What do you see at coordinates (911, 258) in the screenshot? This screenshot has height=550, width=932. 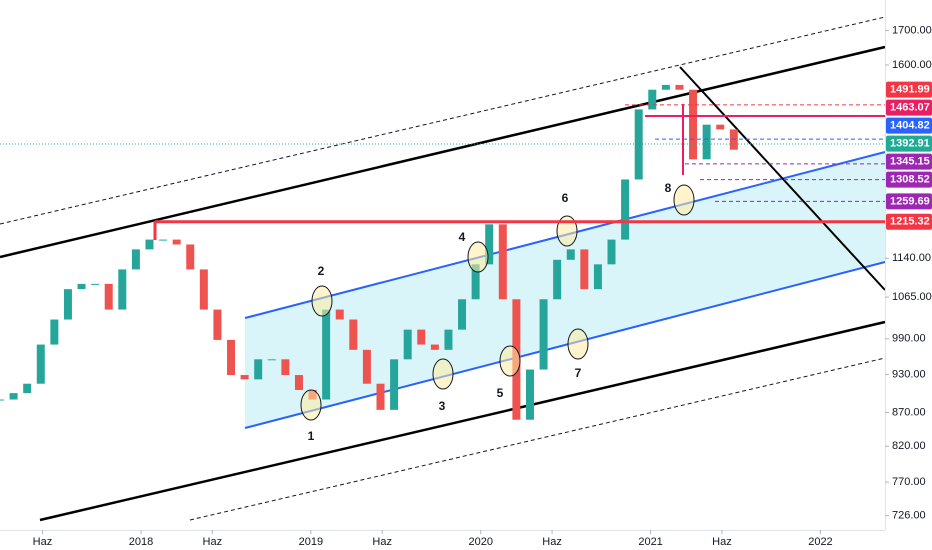 I see `y-tick-label: 1140.00` at bounding box center [911, 258].